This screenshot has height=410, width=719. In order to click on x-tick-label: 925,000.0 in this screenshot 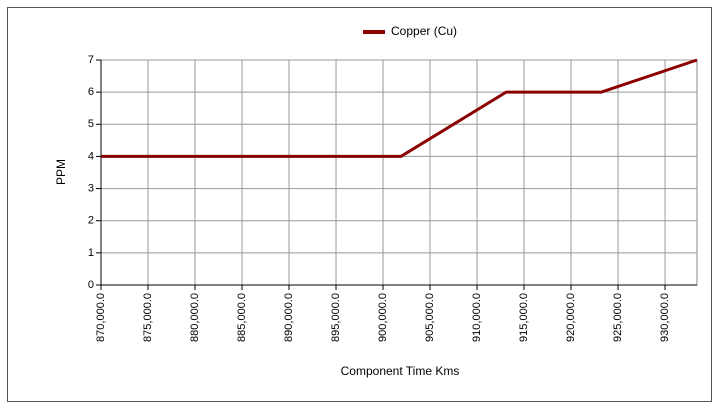, I will do `click(618, 317)`.